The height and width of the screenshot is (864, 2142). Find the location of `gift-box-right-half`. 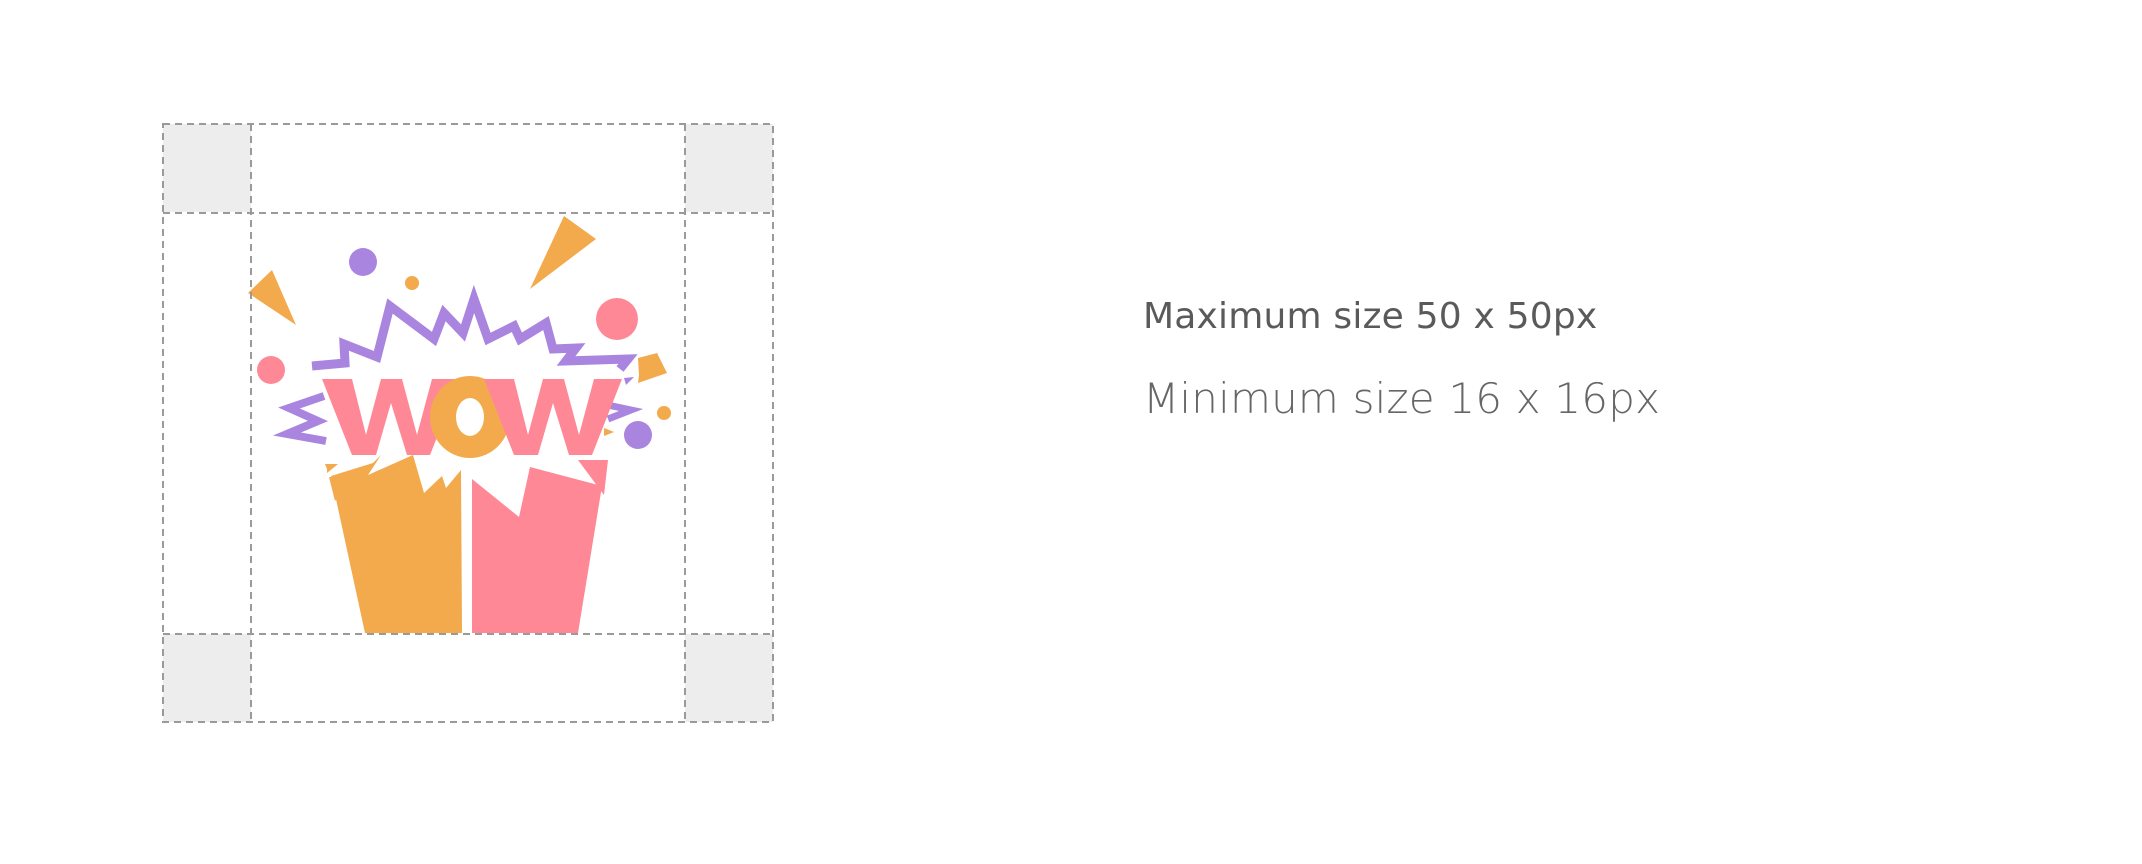

gift-box-right-half is located at coordinates (537, 550).